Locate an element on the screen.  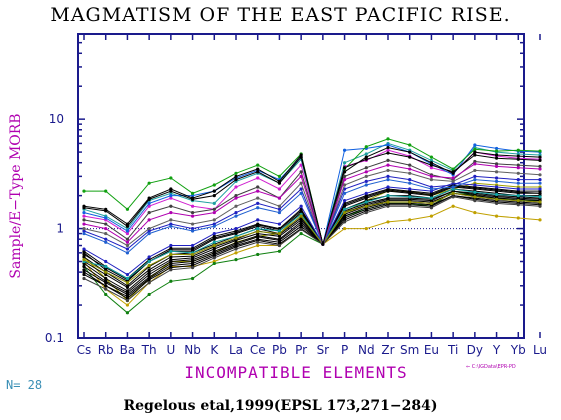
x-tick-label: Yb is located at coordinates (518, 350).